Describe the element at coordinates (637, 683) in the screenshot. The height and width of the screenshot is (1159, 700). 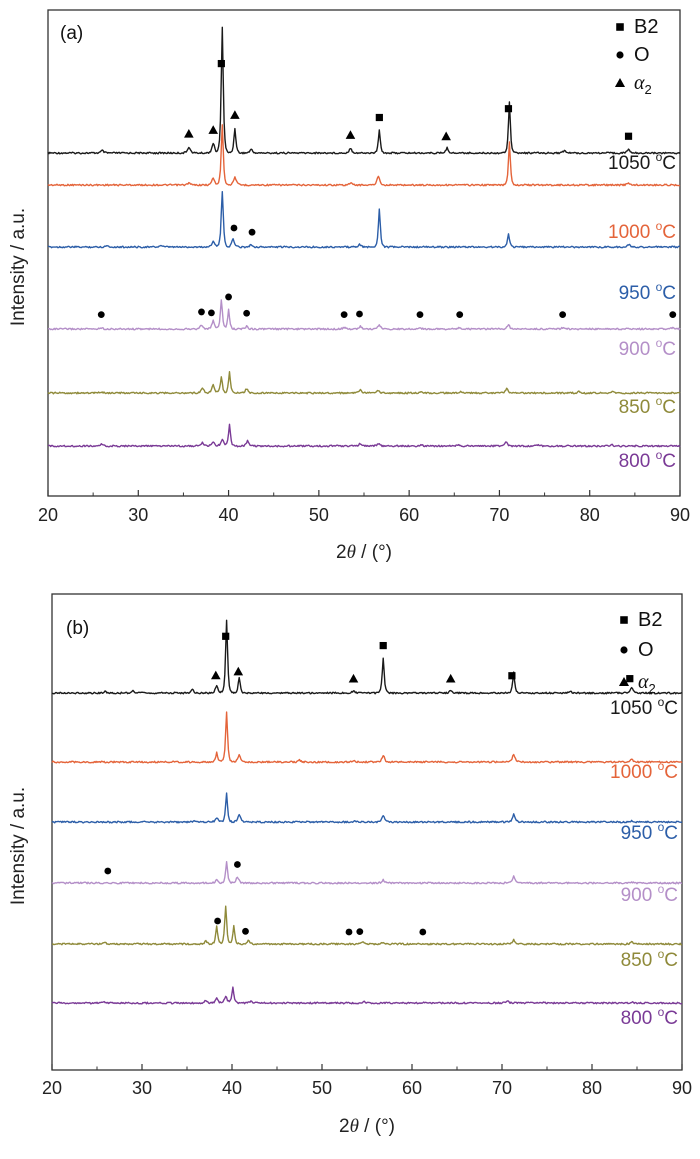
I see `legend-entry-triangle: α2` at that location.